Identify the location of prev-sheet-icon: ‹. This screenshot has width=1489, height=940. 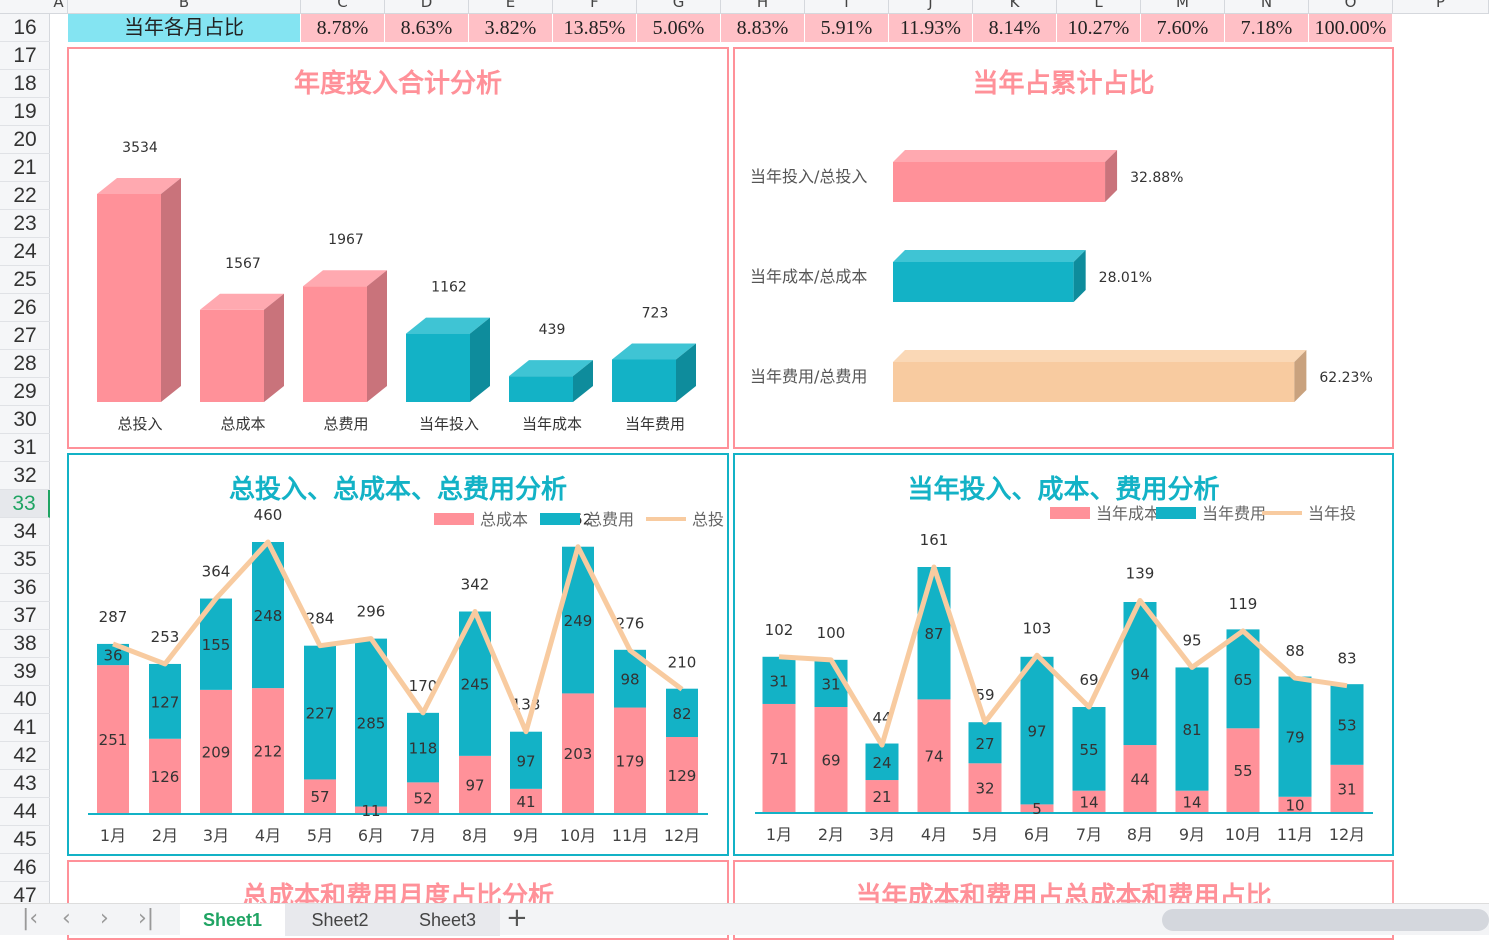
(66, 918).